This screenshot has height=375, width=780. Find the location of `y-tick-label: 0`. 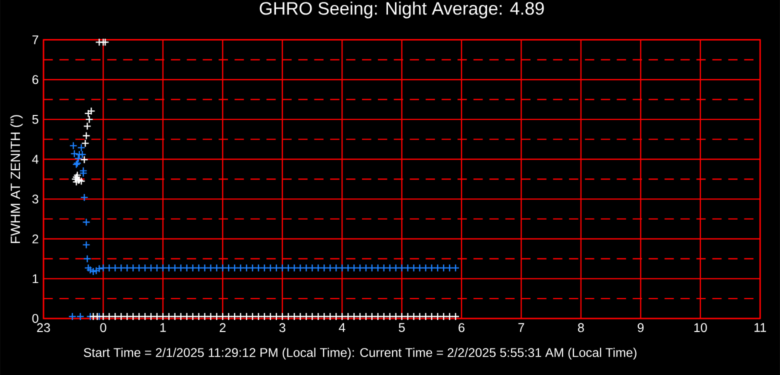

y-tick-label: 0 is located at coordinates (35, 318).